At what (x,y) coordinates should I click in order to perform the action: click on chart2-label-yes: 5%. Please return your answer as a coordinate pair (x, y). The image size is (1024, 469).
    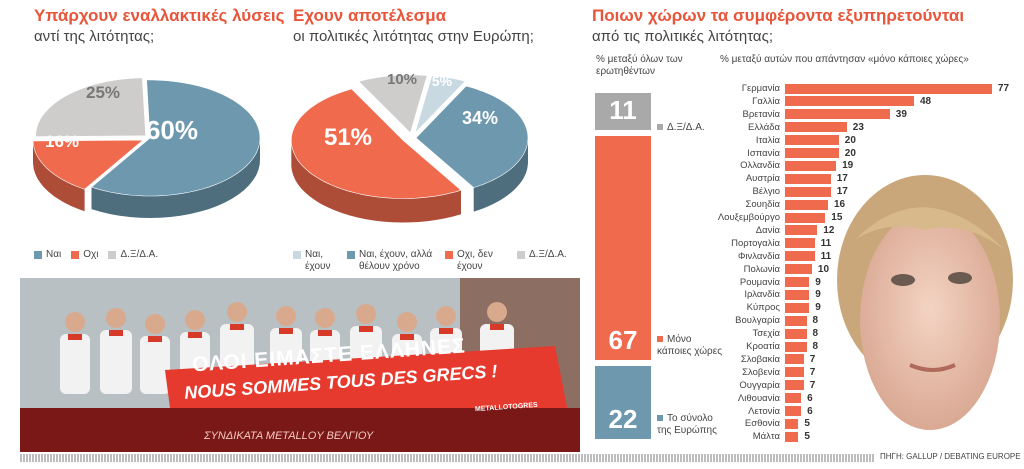
    Looking at the image, I should click on (442, 81).